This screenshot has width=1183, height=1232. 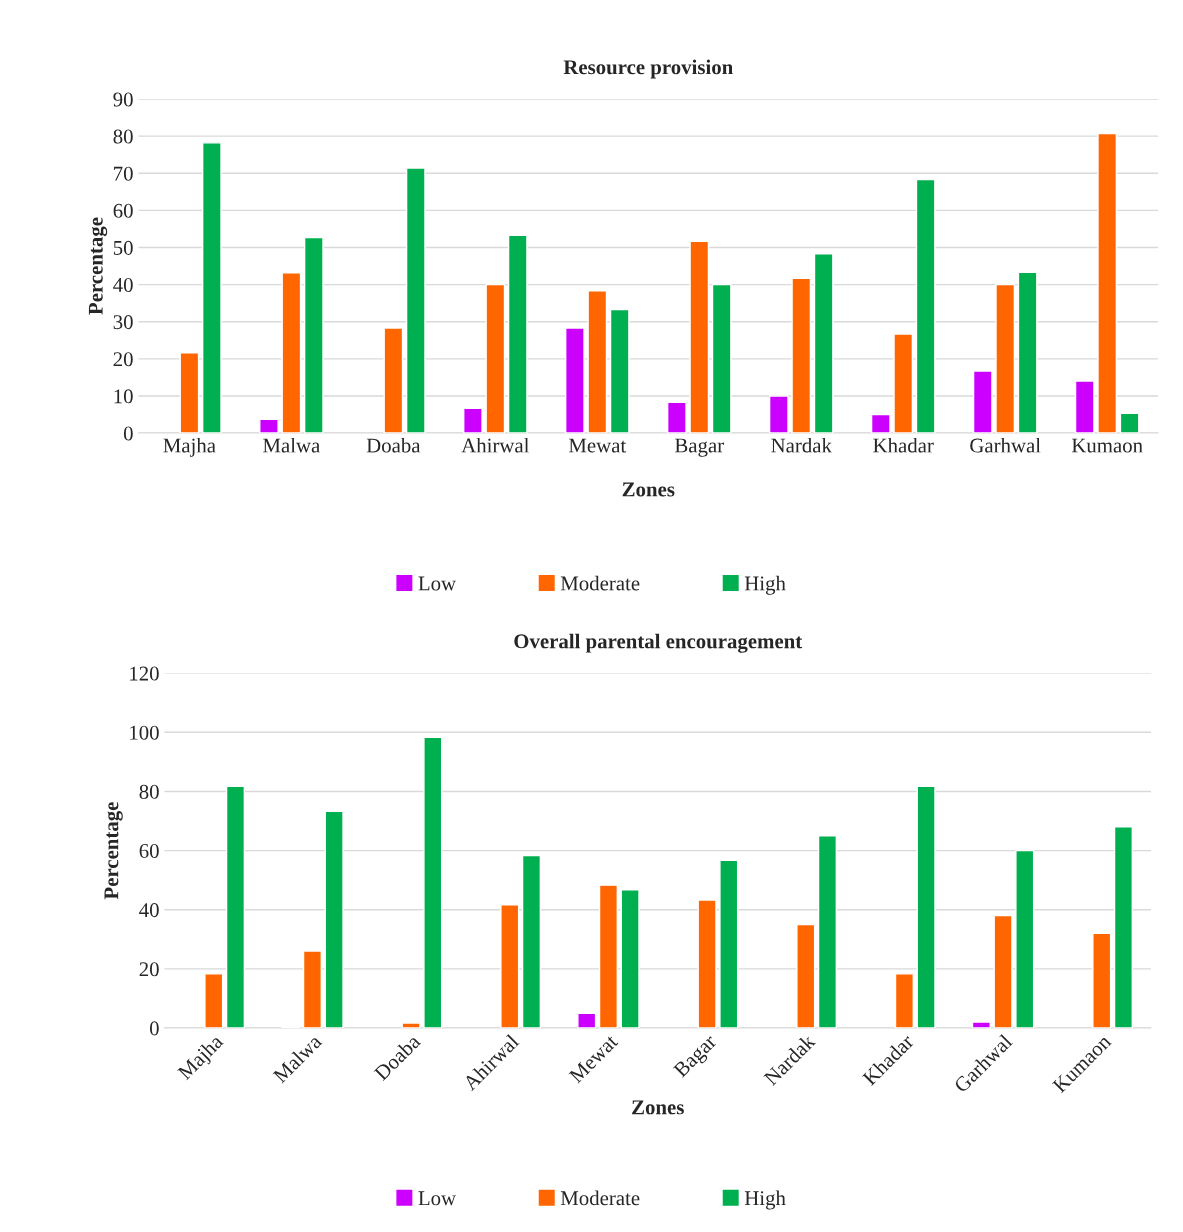 What do you see at coordinates (393, 445) in the screenshot?
I see `x-tick-label: Doaba` at bounding box center [393, 445].